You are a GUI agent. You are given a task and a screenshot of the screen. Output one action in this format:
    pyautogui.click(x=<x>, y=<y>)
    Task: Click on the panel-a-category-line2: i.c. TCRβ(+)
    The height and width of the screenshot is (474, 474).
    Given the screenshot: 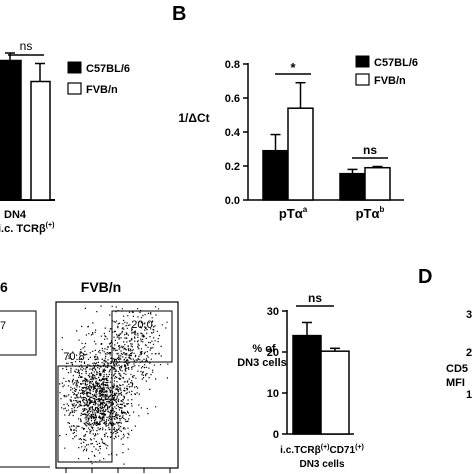 What is the action you would take?
    pyautogui.click(x=27, y=228)
    